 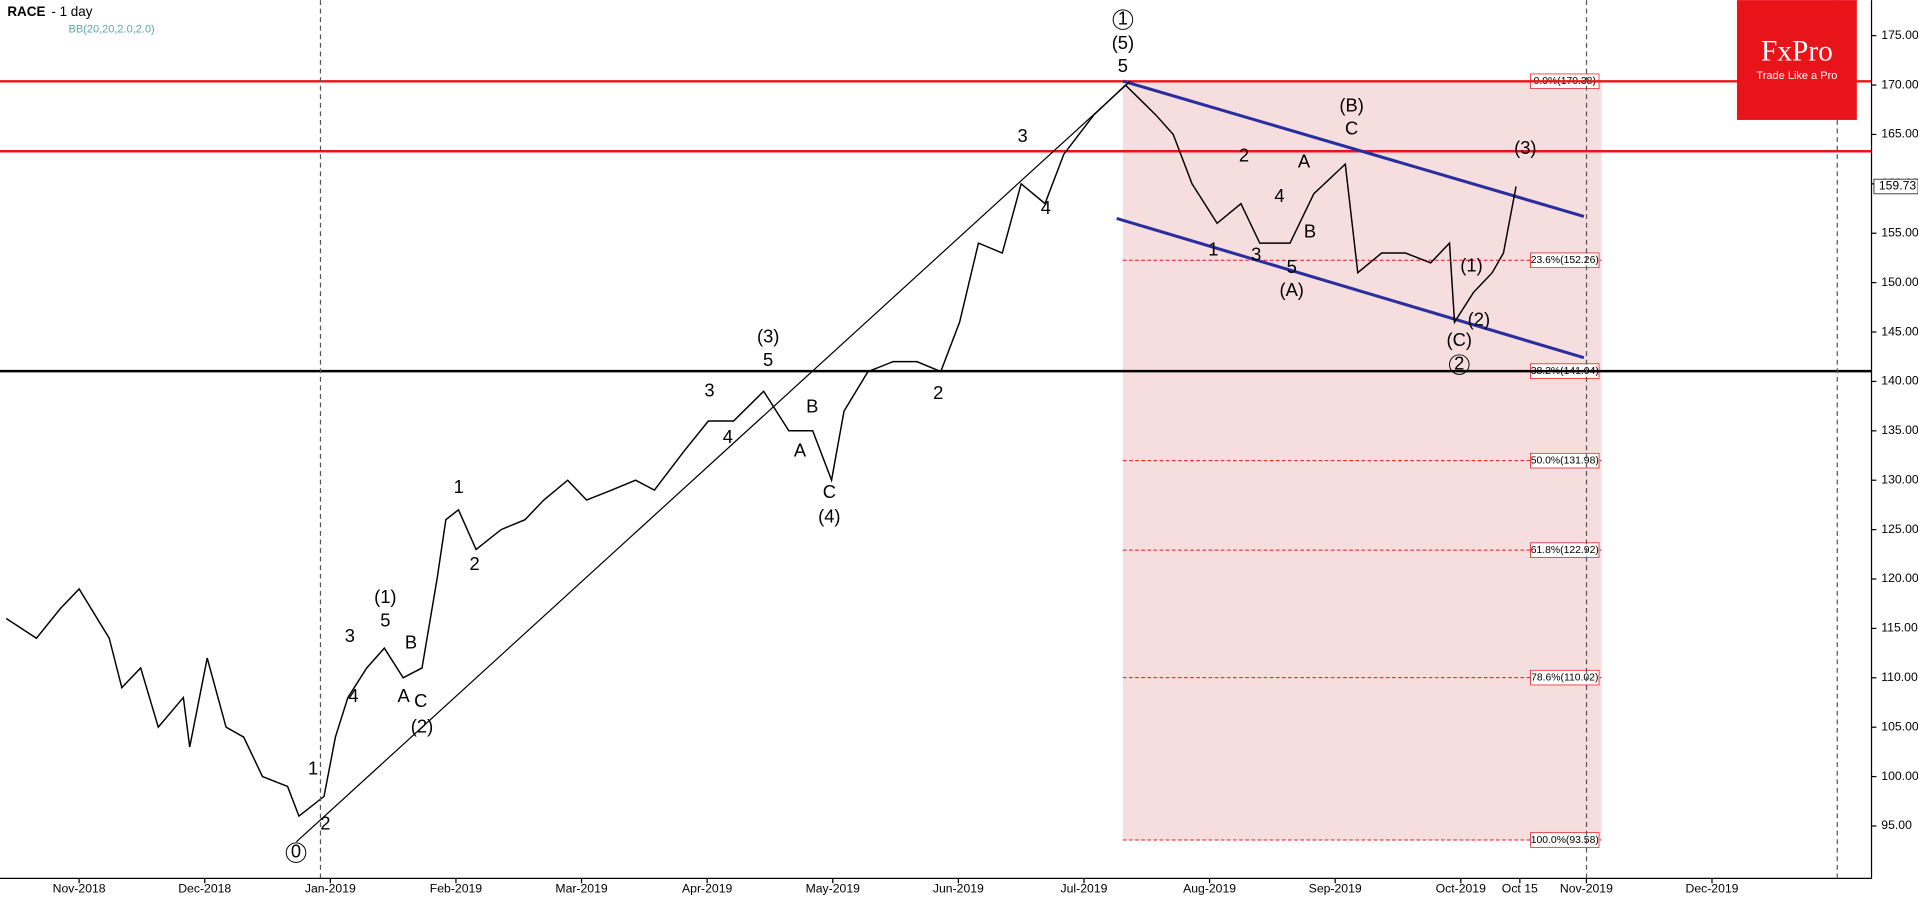 I want to click on y-tick-label: 130.00, so click(x=1899, y=479).